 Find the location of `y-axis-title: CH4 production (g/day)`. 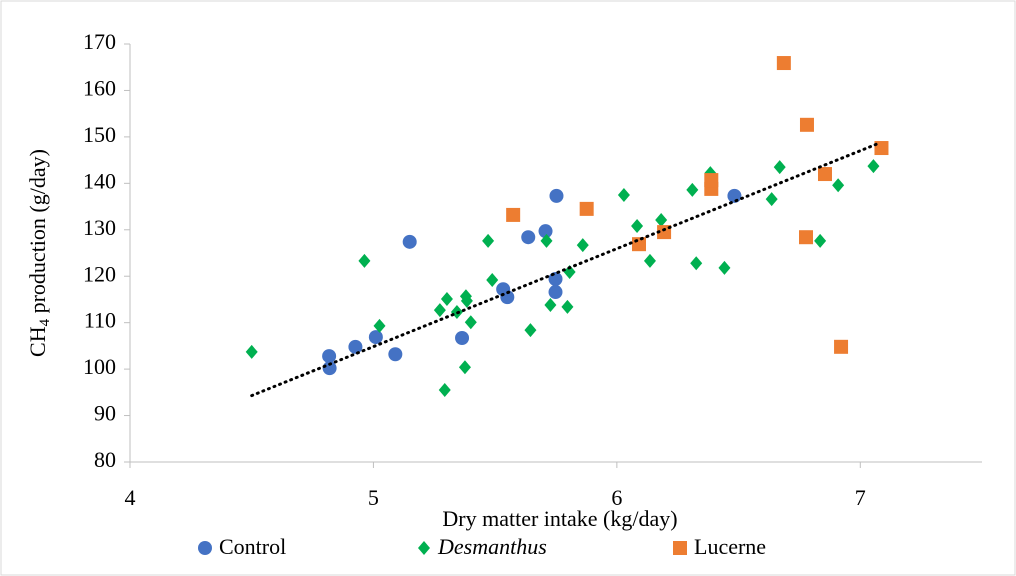

y-axis-title: CH4 production (g/day) is located at coordinates (39, 253).